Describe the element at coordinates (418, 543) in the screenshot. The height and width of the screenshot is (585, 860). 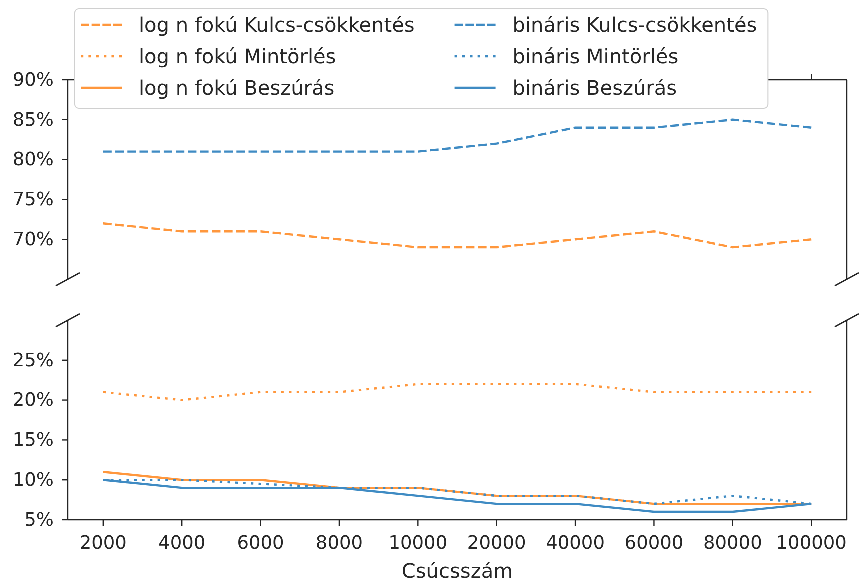
I see `x-tick-label: 10000` at that location.